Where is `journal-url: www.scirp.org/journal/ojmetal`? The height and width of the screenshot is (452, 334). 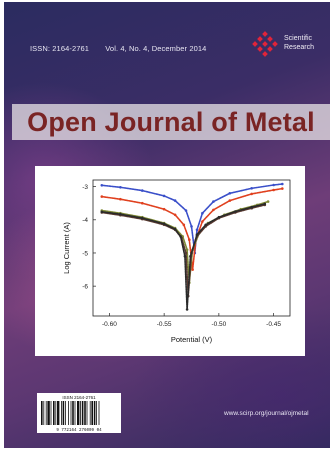
journal-url: www.scirp.org/journal/ojmetal is located at coordinates (266, 413).